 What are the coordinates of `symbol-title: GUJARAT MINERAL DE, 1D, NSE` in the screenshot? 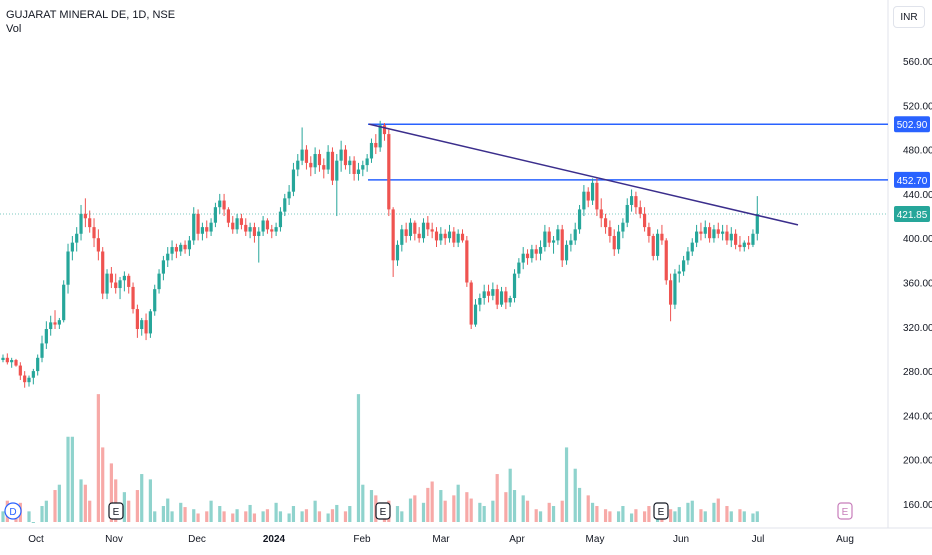 It's located at (91, 15).